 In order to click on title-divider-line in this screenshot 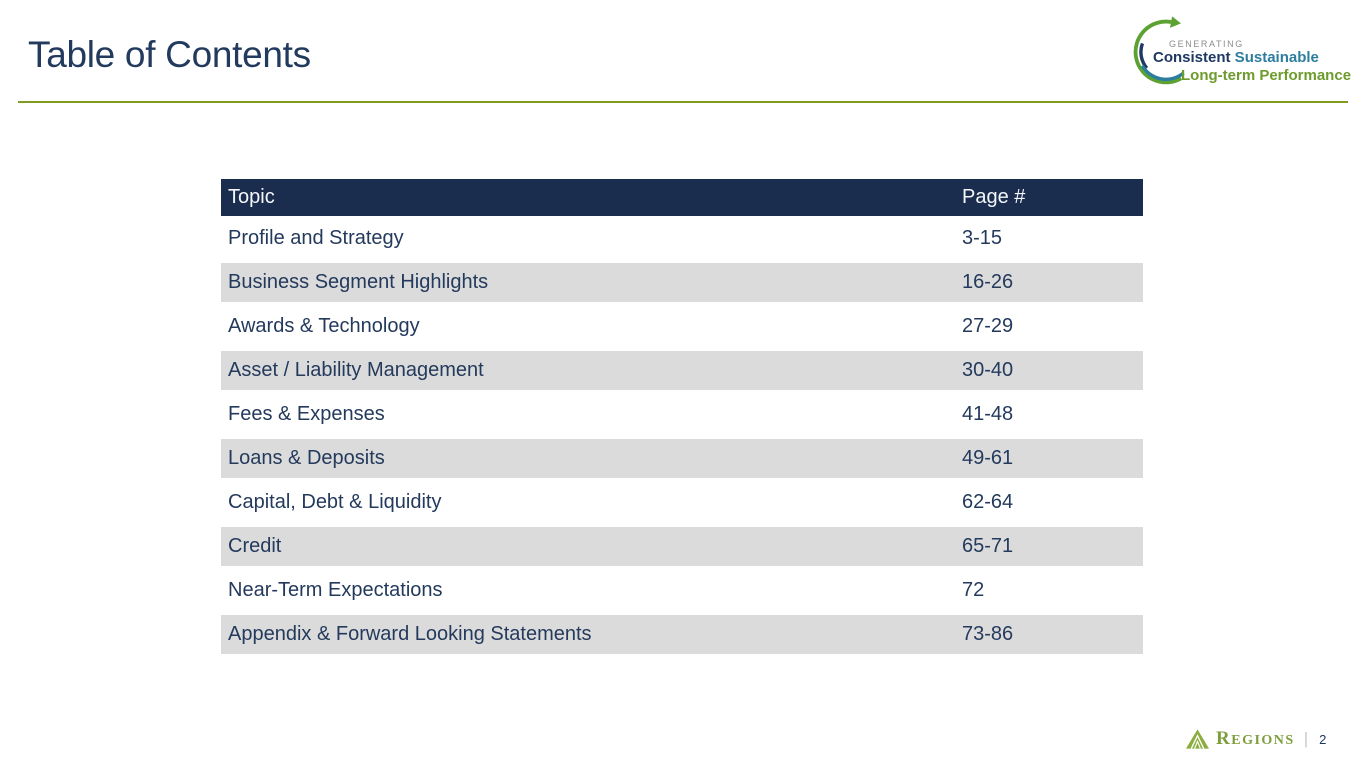, I will do `click(683, 102)`.